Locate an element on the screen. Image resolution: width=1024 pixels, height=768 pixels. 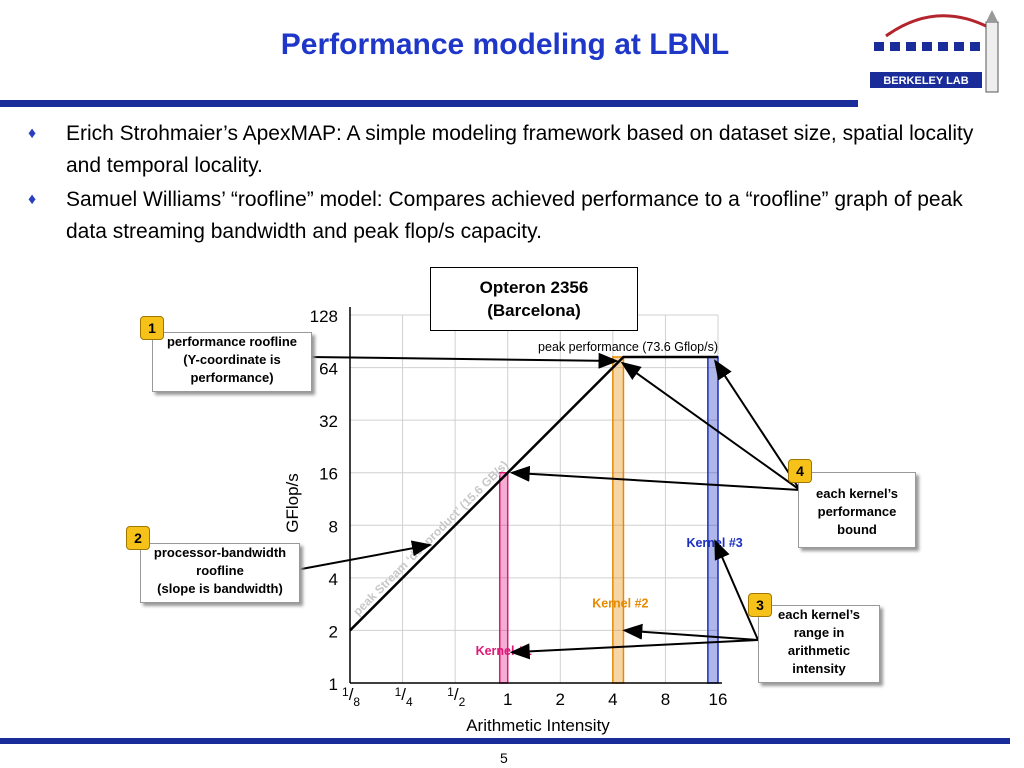
x-tick-label: 1/8 is located at coordinates (351, 697).